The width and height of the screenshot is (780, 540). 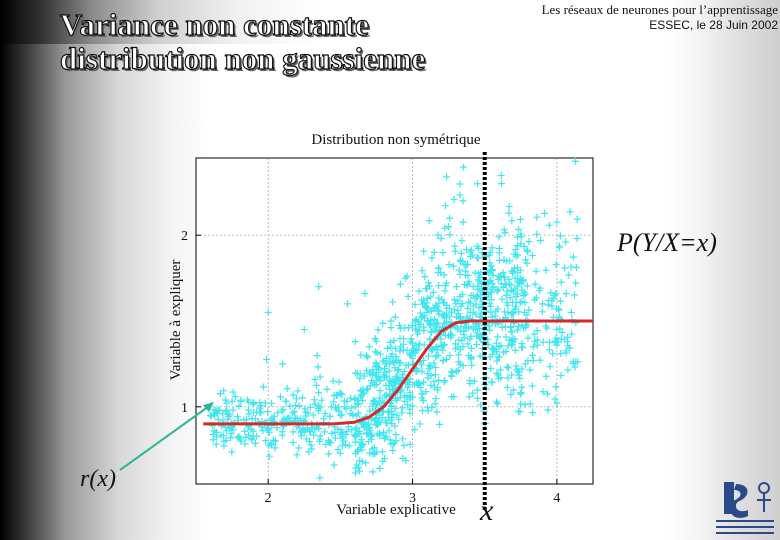 I want to click on y-tick-label: 1, so click(x=184, y=408).